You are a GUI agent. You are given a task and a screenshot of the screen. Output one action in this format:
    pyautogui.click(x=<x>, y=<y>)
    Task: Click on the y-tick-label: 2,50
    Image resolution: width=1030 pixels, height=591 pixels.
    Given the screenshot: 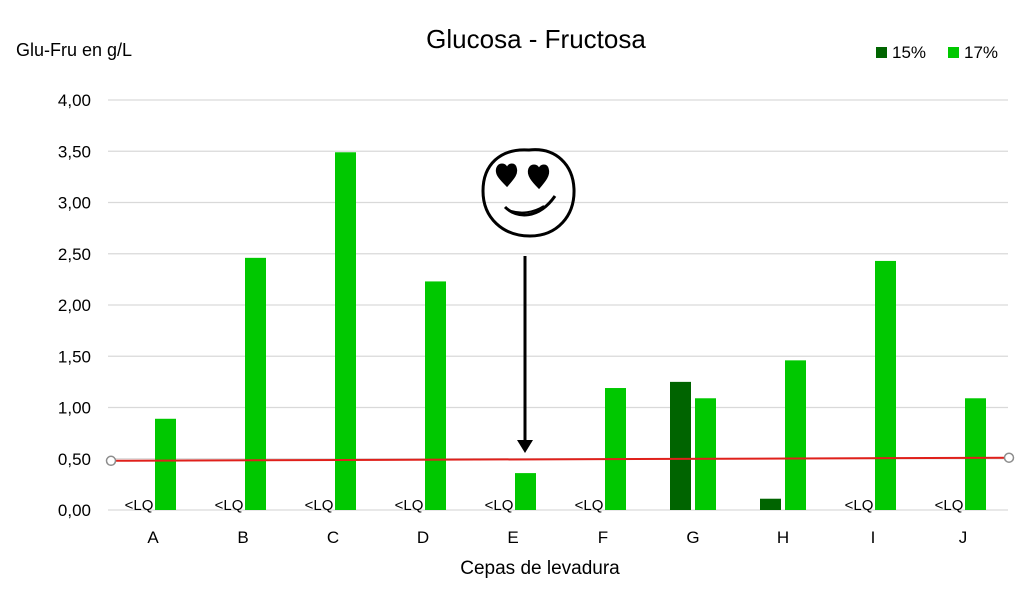 What is the action you would take?
    pyautogui.click(x=74, y=254)
    